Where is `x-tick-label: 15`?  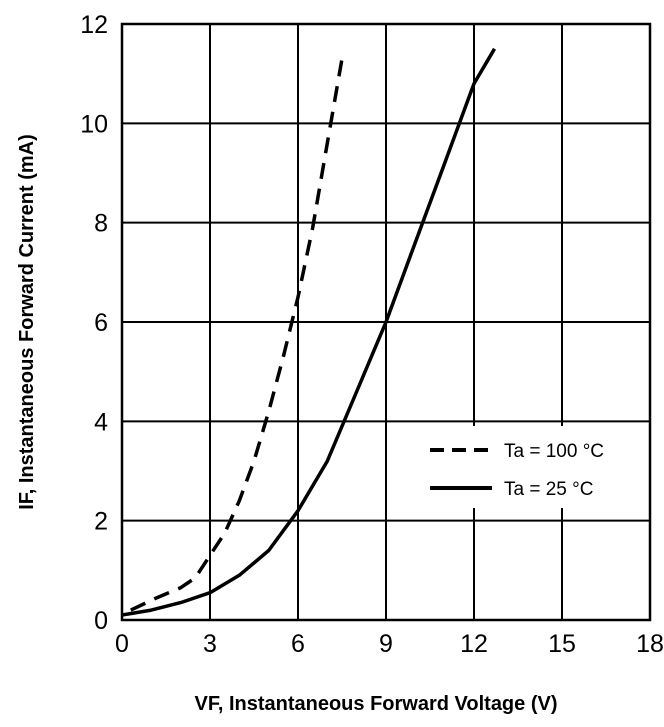 x-tick-label: 15 is located at coordinates (562, 644).